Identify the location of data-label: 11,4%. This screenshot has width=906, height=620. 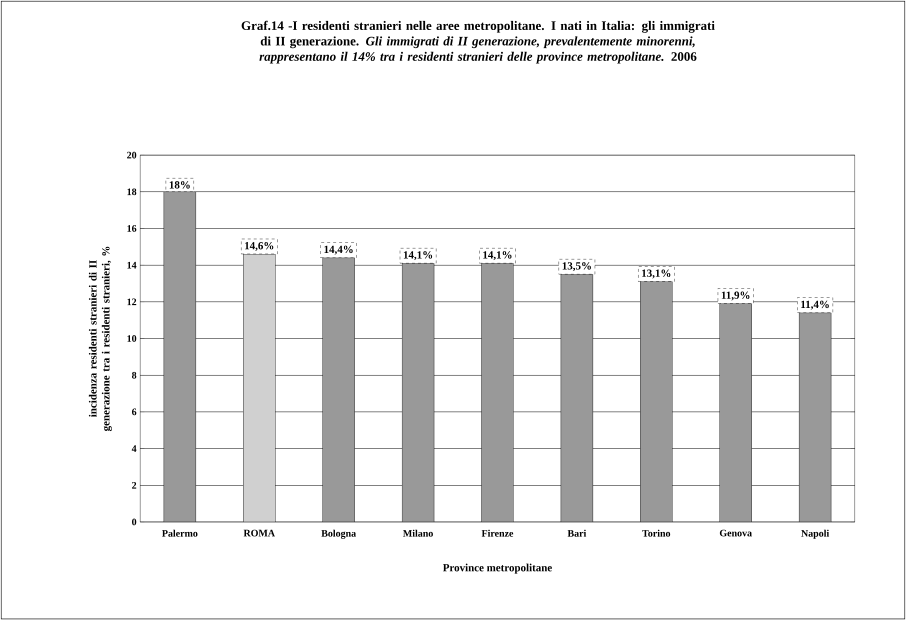
(815, 305).